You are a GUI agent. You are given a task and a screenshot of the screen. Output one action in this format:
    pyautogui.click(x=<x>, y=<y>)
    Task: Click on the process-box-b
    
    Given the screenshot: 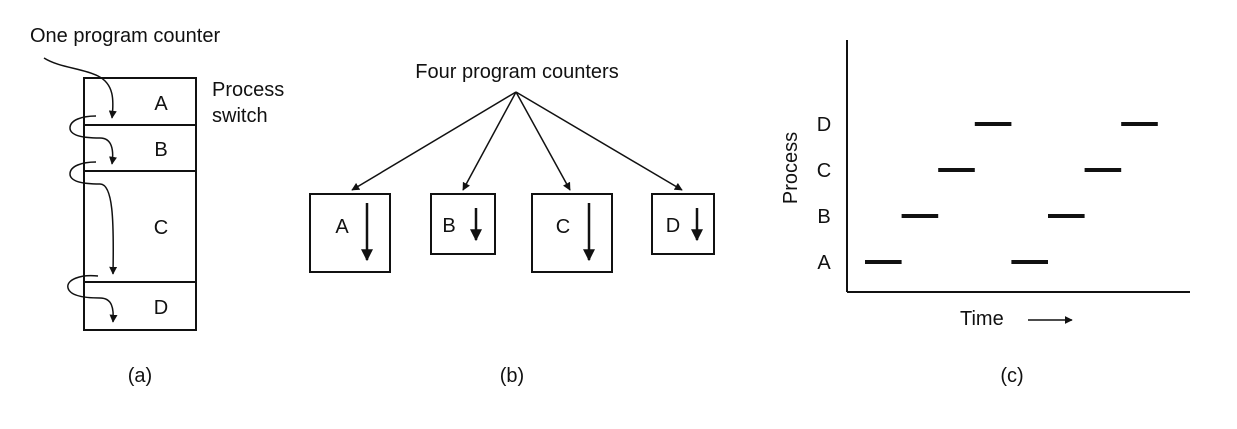 What is the action you would take?
    pyautogui.click(x=463, y=224)
    